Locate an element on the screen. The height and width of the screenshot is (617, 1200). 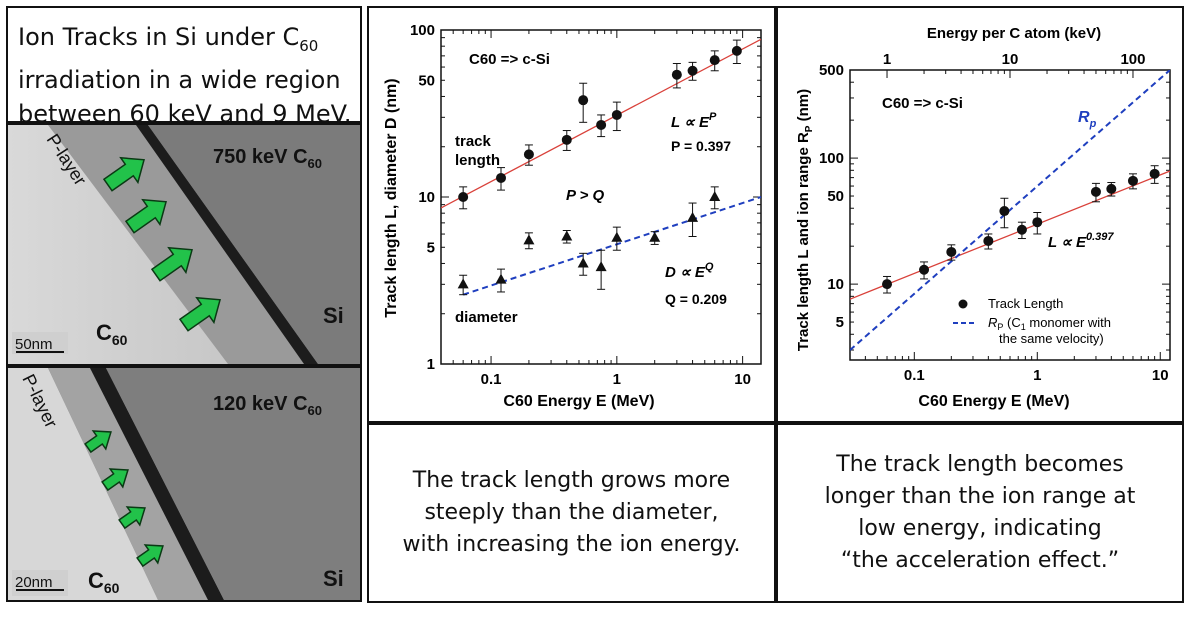
top-x-tick-label: 100 is located at coordinates (1132, 59).